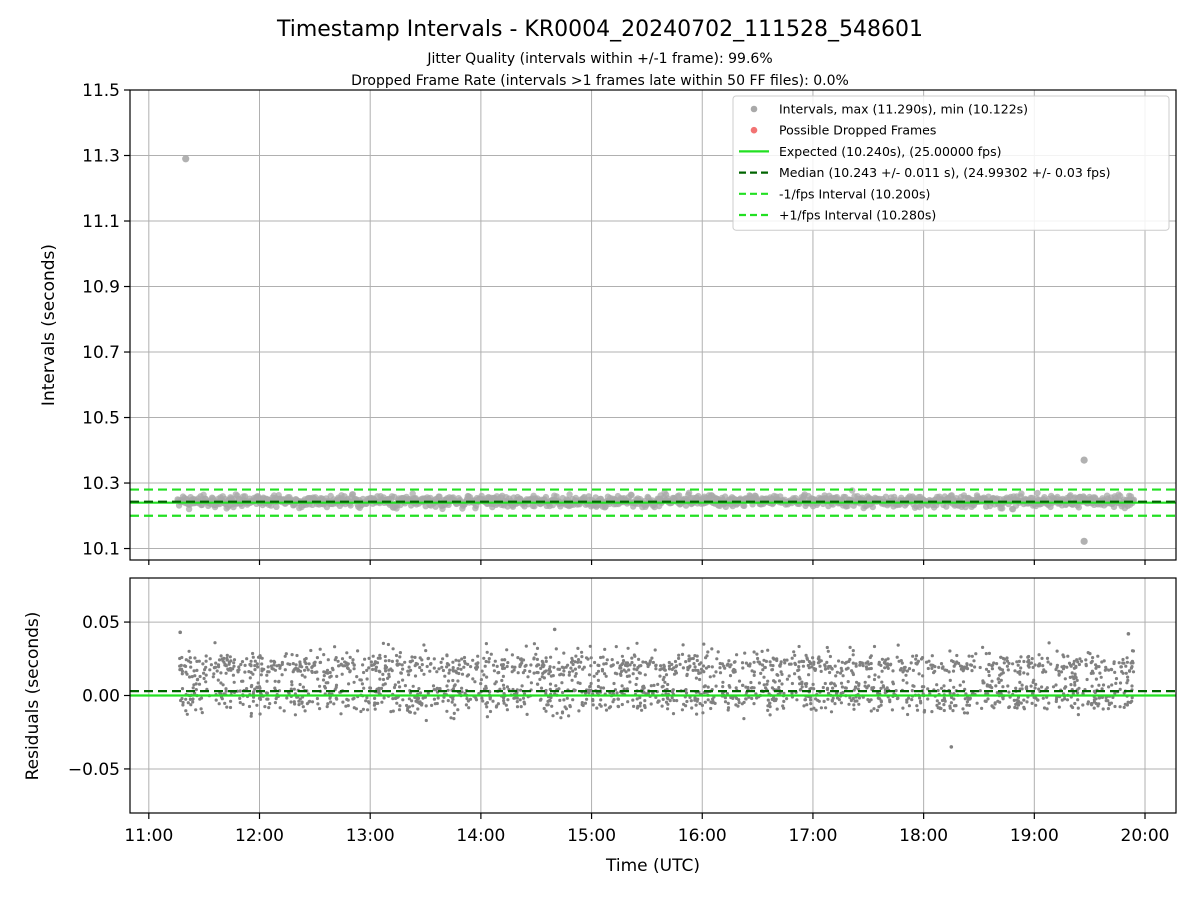 This screenshot has width=1200, height=900. Describe the element at coordinates (744, 505) in the screenshot. I see `interval-point` at that location.